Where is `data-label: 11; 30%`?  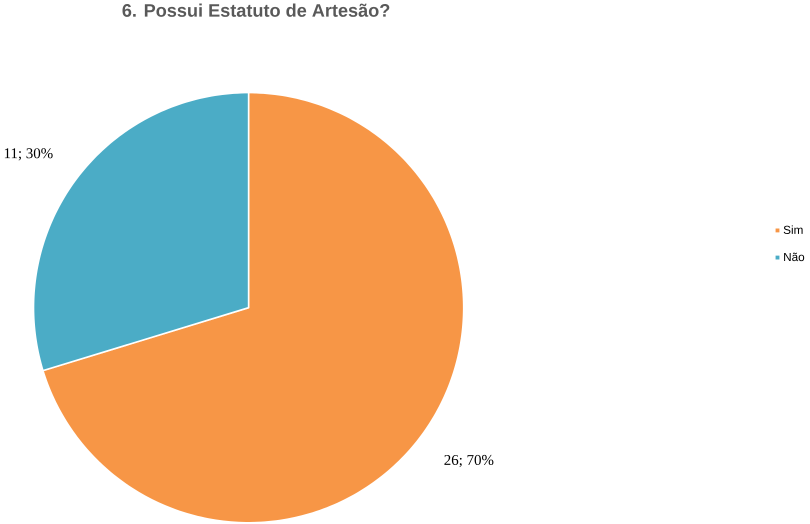 data-label: 11; 30% is located at coordinates (28, 154).